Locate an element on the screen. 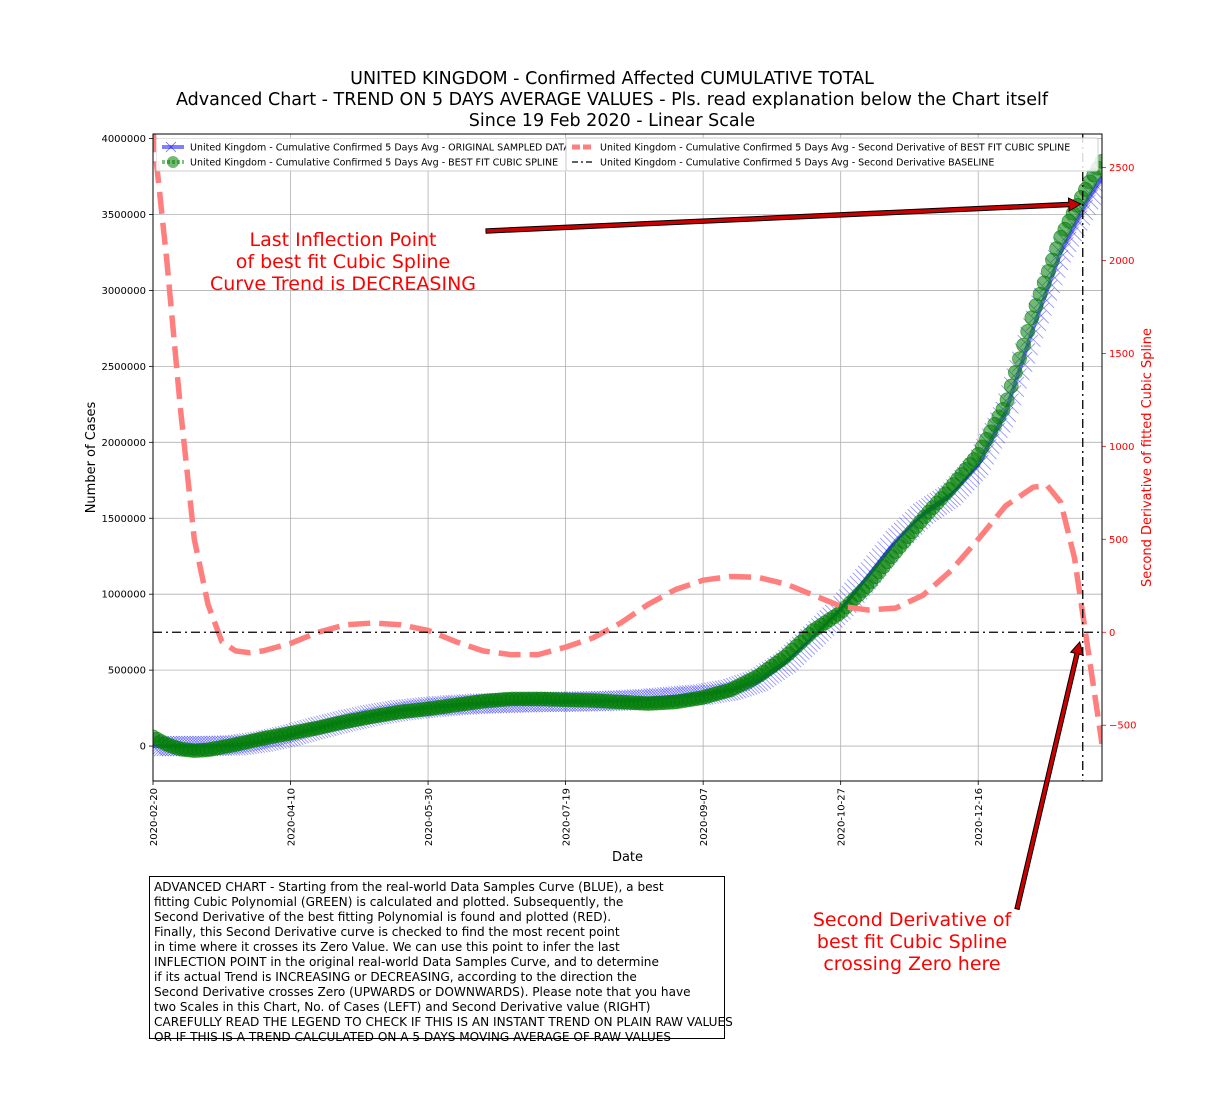 The width and height of the screenshot is (1224, 1116). y-tick-label-left: 1500000 is located at coordinates (123, 519).